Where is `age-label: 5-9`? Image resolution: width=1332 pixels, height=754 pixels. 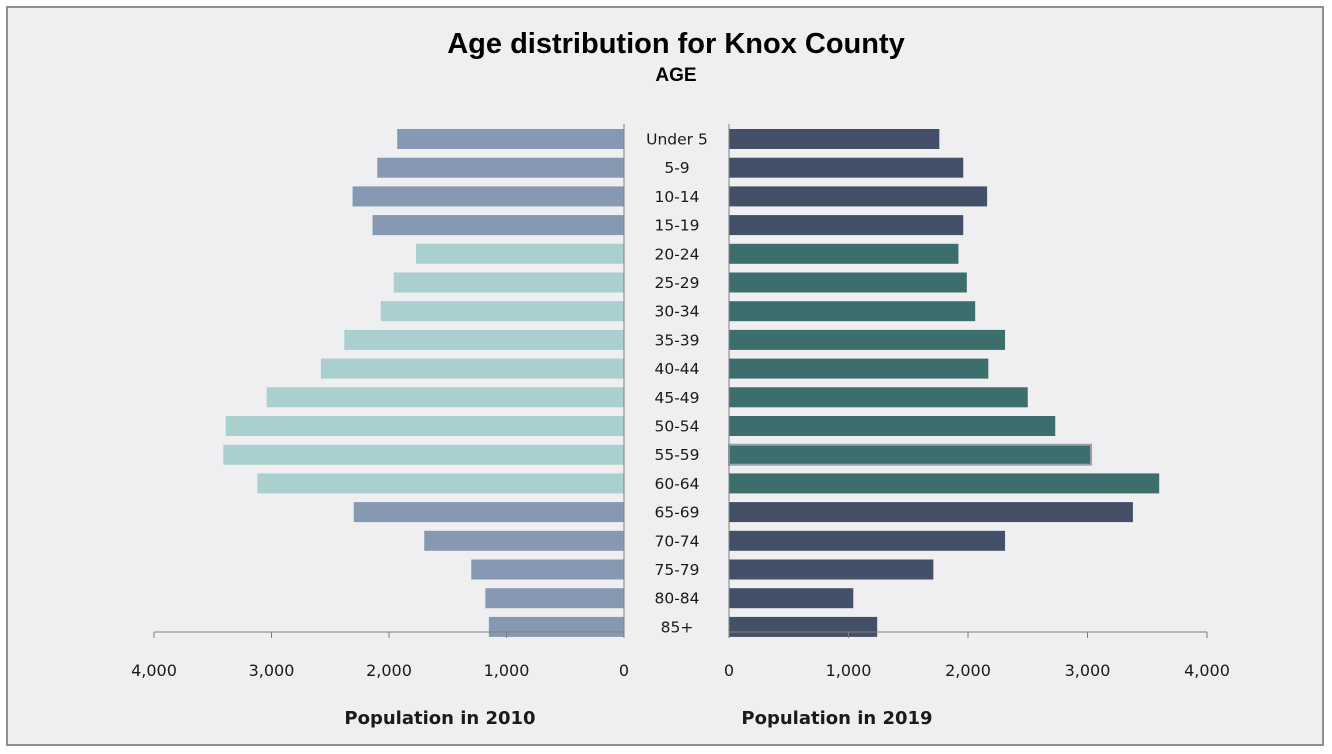
age-label: 5-9 is located at coordinates (676, 168).